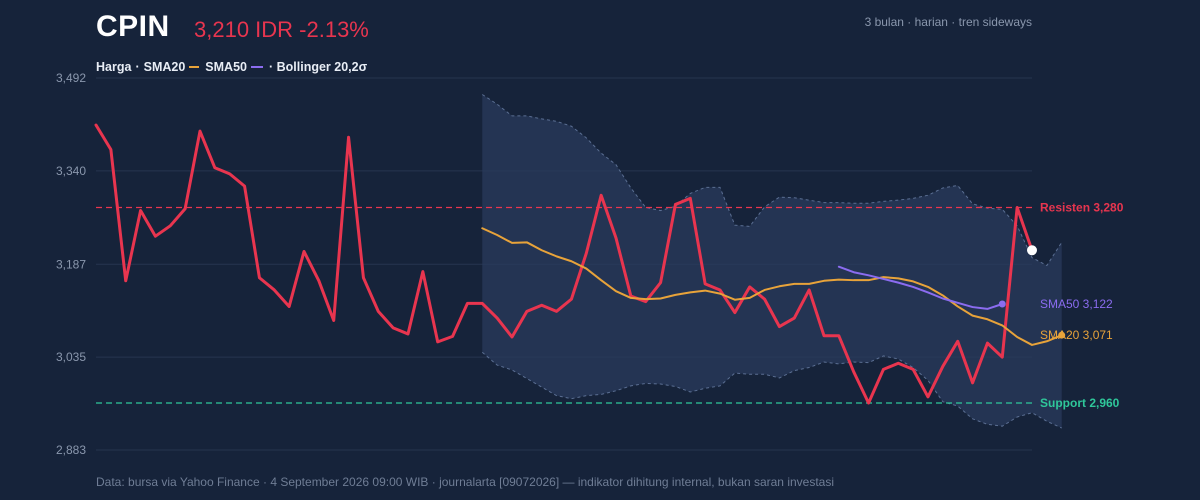 This screenshot has height=500, width=1200. Describe the element at coordinates (71, 78) in the screenshot. I see `y-tick-label: 3,492` at that location.